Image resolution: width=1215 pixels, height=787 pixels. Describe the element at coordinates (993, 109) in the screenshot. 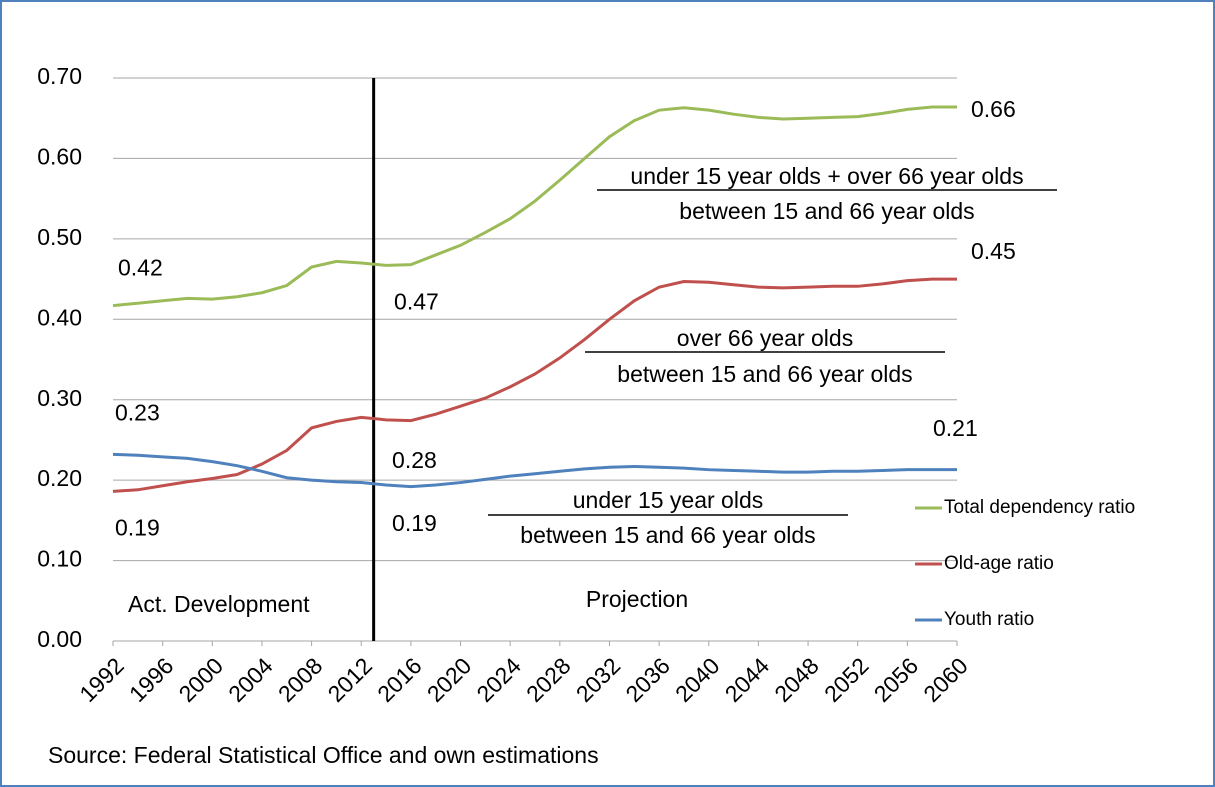

I see `value-label: 0.66` at that location.